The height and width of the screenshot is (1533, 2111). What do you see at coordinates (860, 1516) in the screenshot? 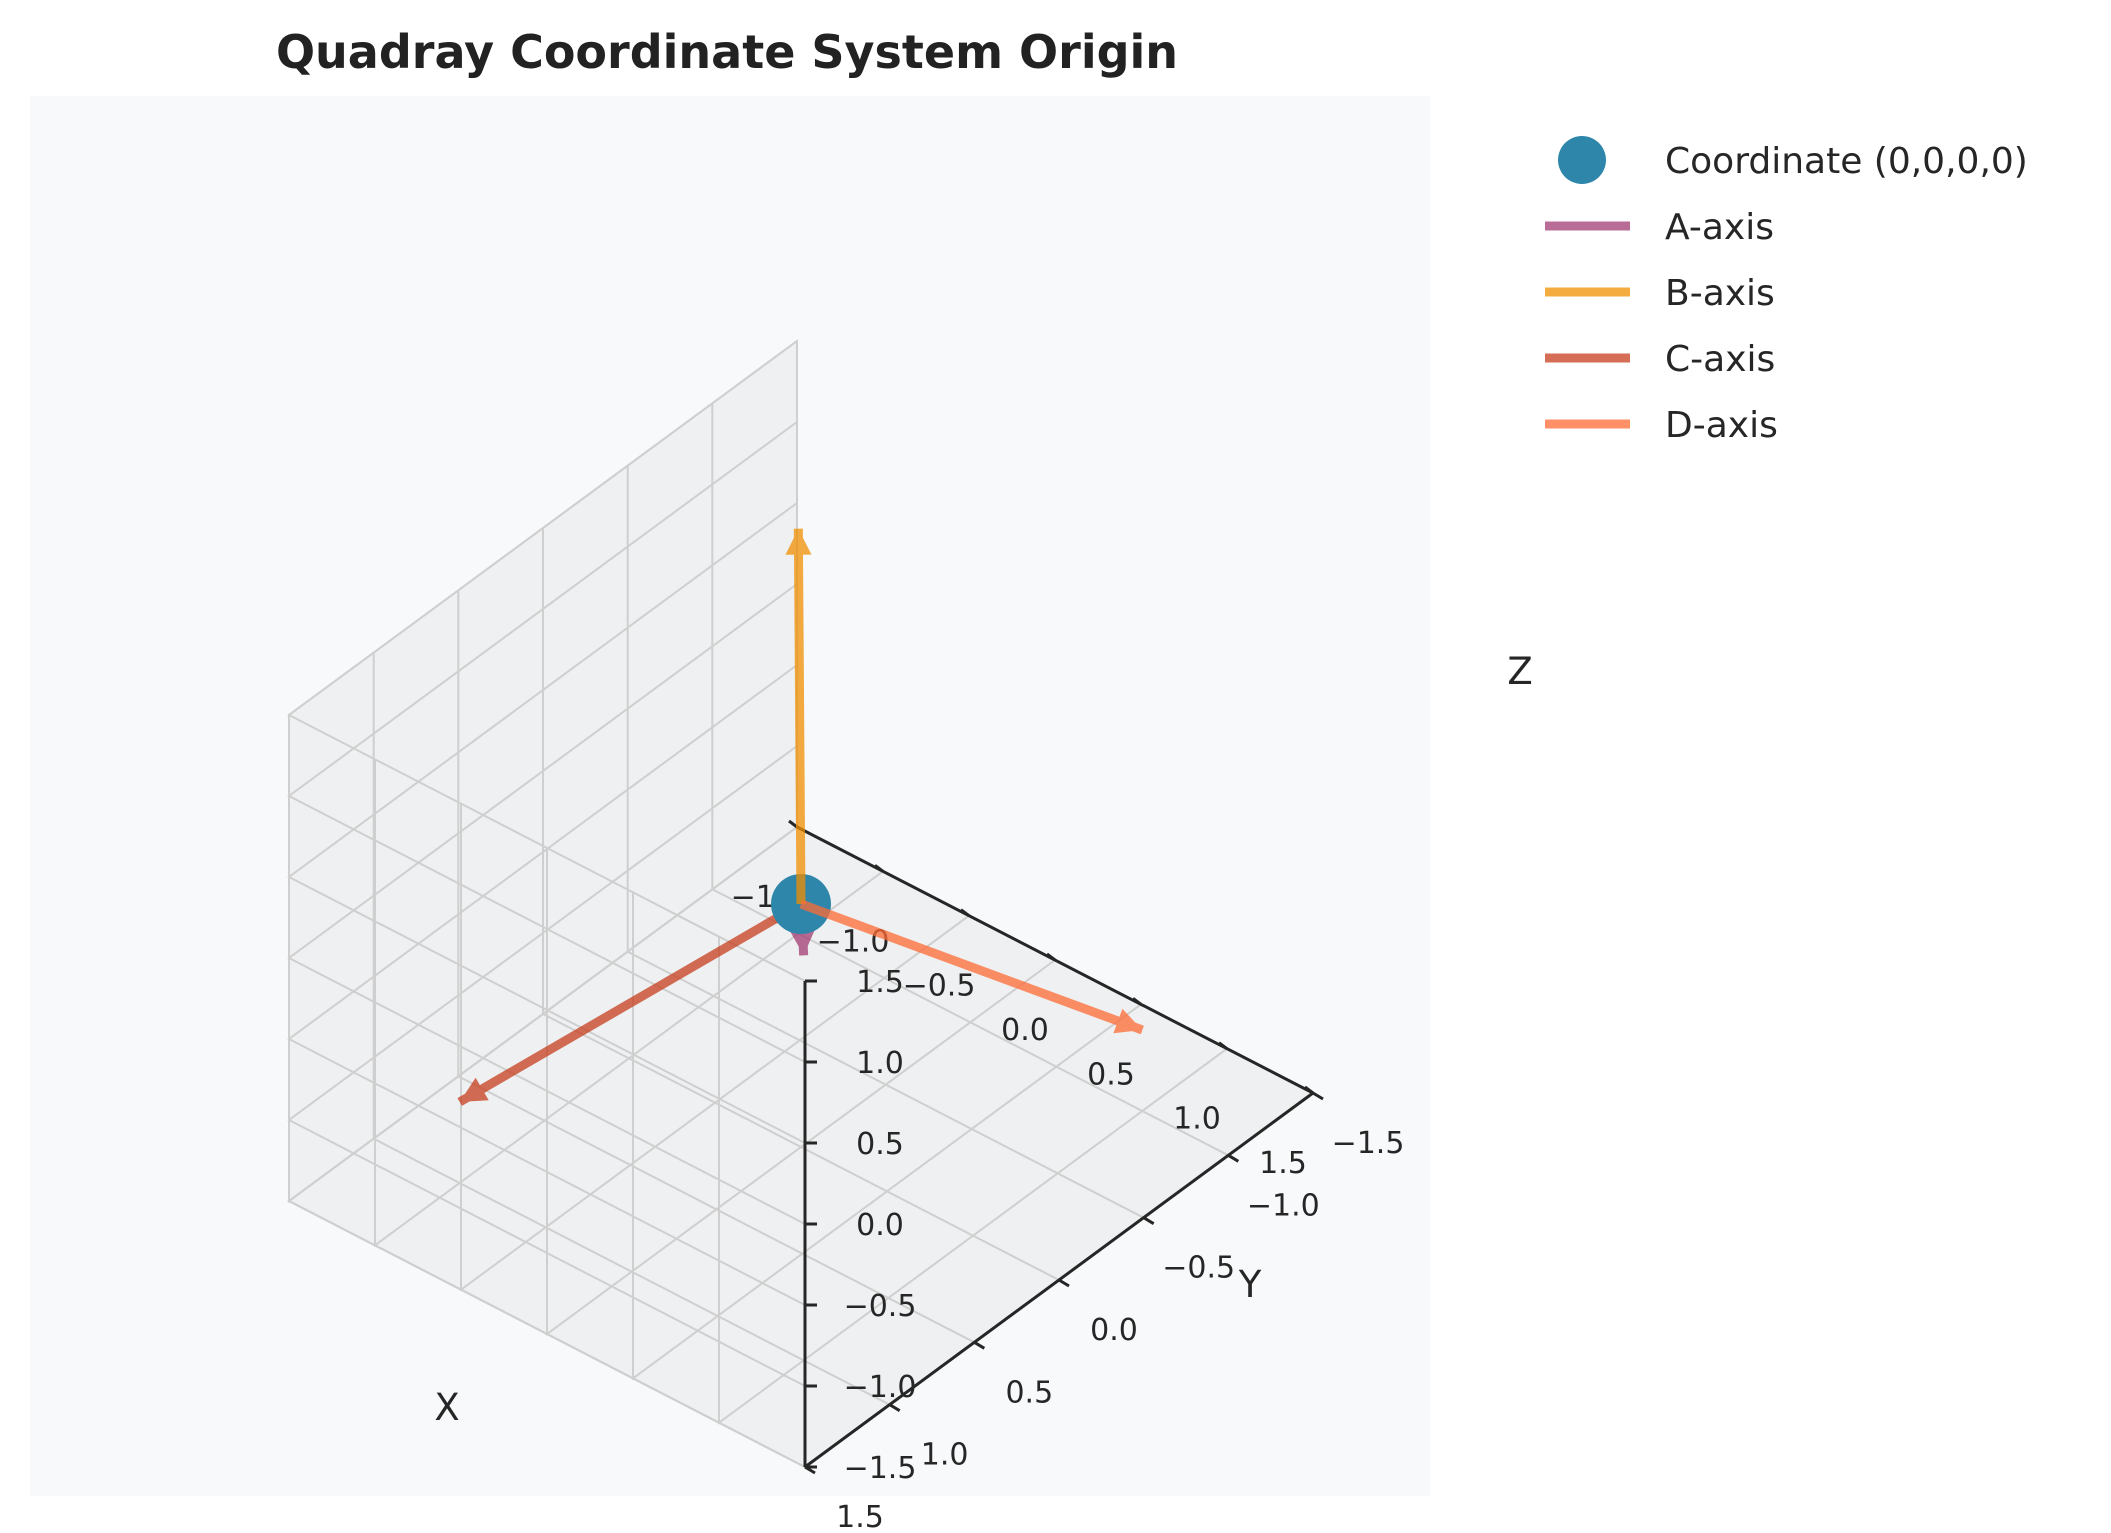
I see `y-tick-label: 1.5` at bounding box center [860, 1516].